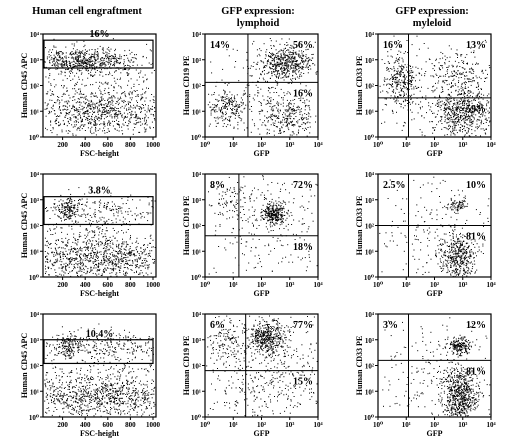 This screenshot has height=442, width=520. I want to click on quadrant-upper-left-percent: 14%, so click(220, 45).